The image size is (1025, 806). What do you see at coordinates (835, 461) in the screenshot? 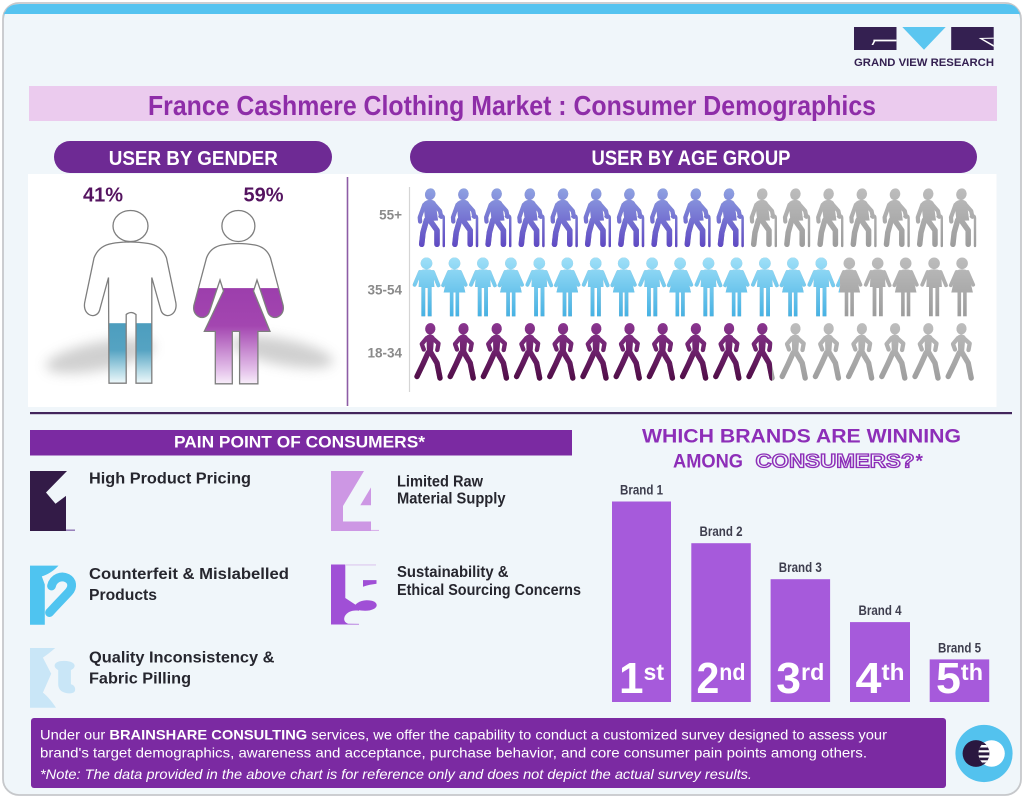
I see `svg-text: CONSUMERS?` at bounding box center [835, 461].